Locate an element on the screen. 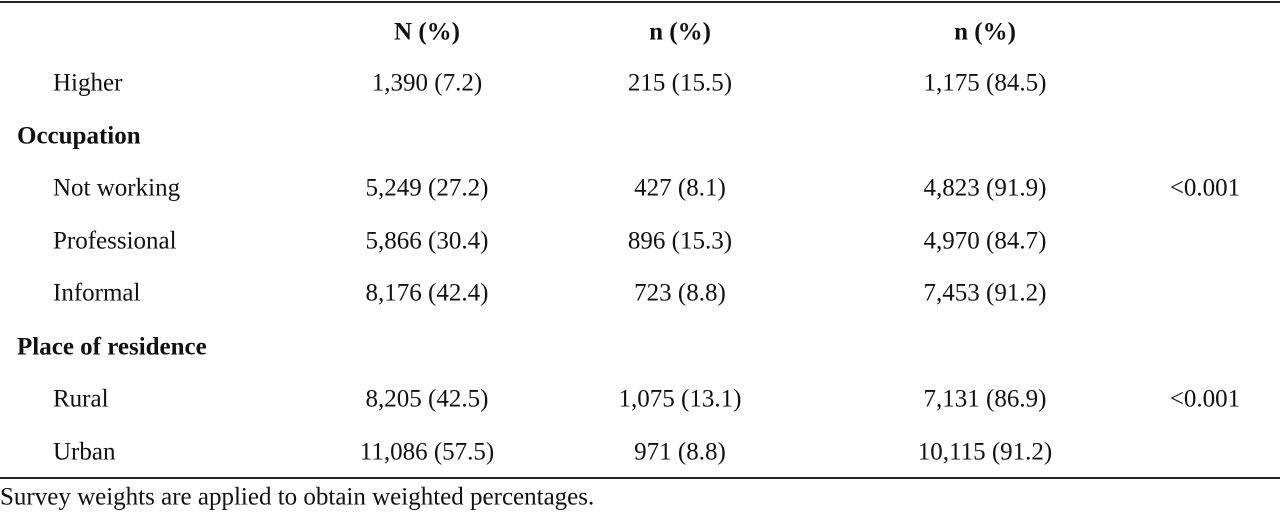 The width and height of the screenshot is (1280, 514). cell: 1,390 (7.2) is located at coordinates (427, 83).